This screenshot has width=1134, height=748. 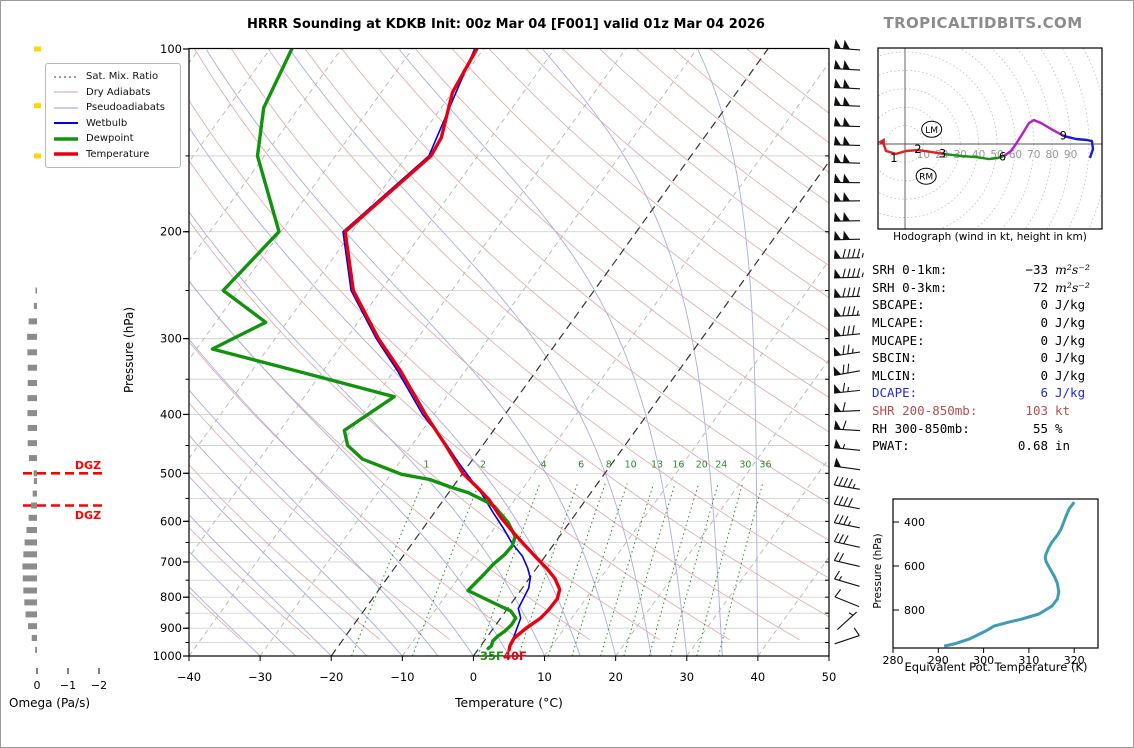 I want to click on svg-text: 20, so click(x=615, y=677).